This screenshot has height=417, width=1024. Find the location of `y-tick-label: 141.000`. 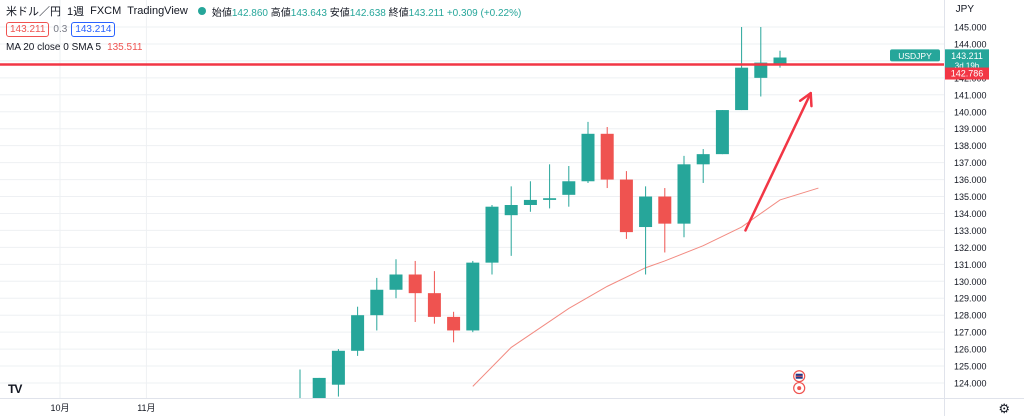

y-tick-label: 141.000 is located at coordinates (970, 95).